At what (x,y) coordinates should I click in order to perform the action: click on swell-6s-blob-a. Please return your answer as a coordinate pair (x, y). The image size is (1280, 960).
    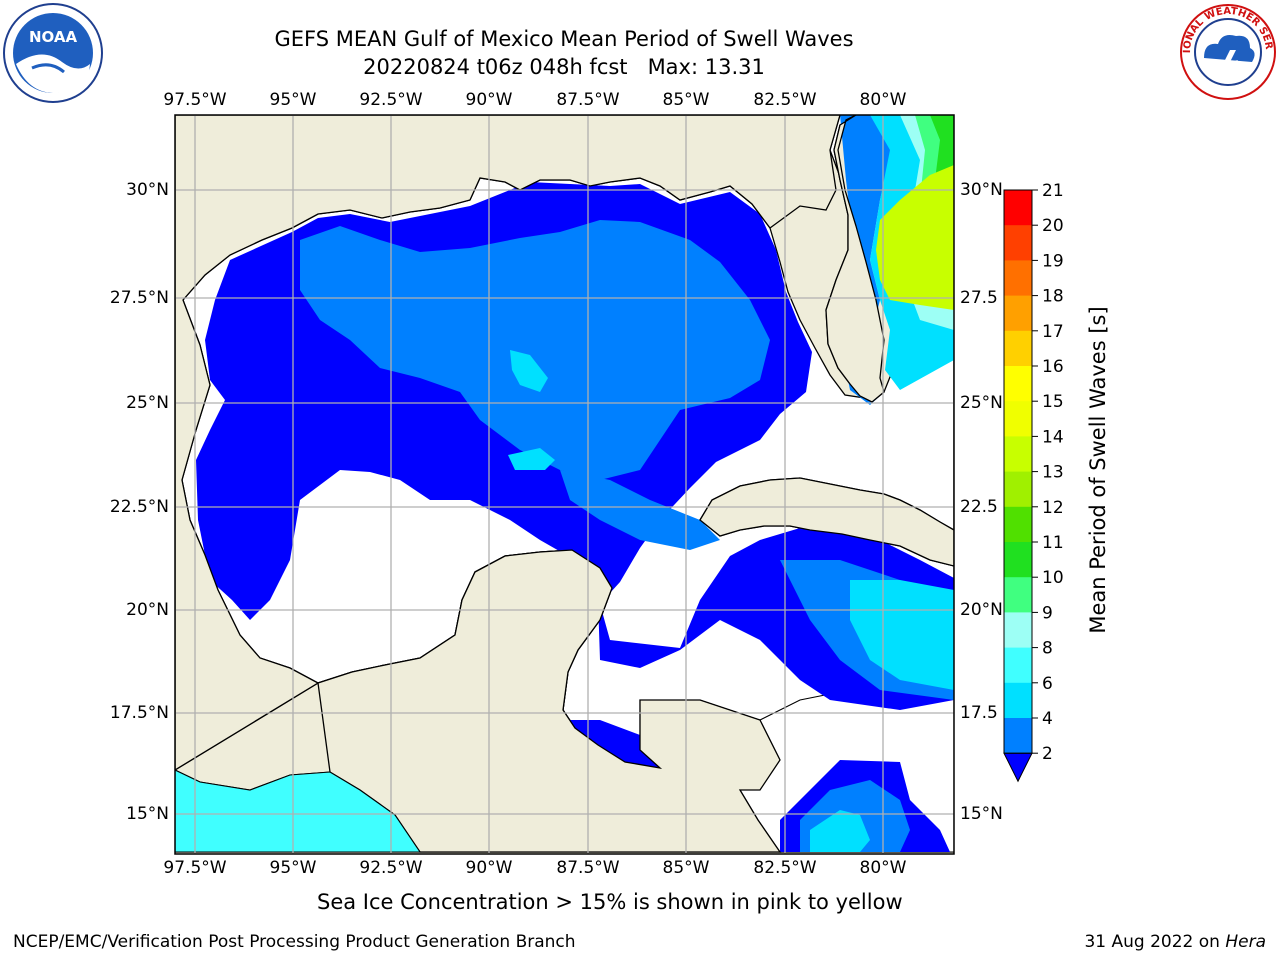
    Looking at the image, I should click on (529, 371).